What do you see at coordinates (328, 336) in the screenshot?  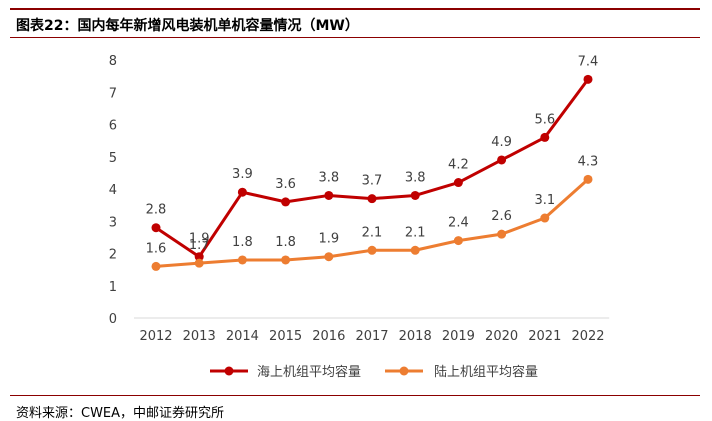 I see `x-tick-label: 2016` at bounding box center [328, 336].